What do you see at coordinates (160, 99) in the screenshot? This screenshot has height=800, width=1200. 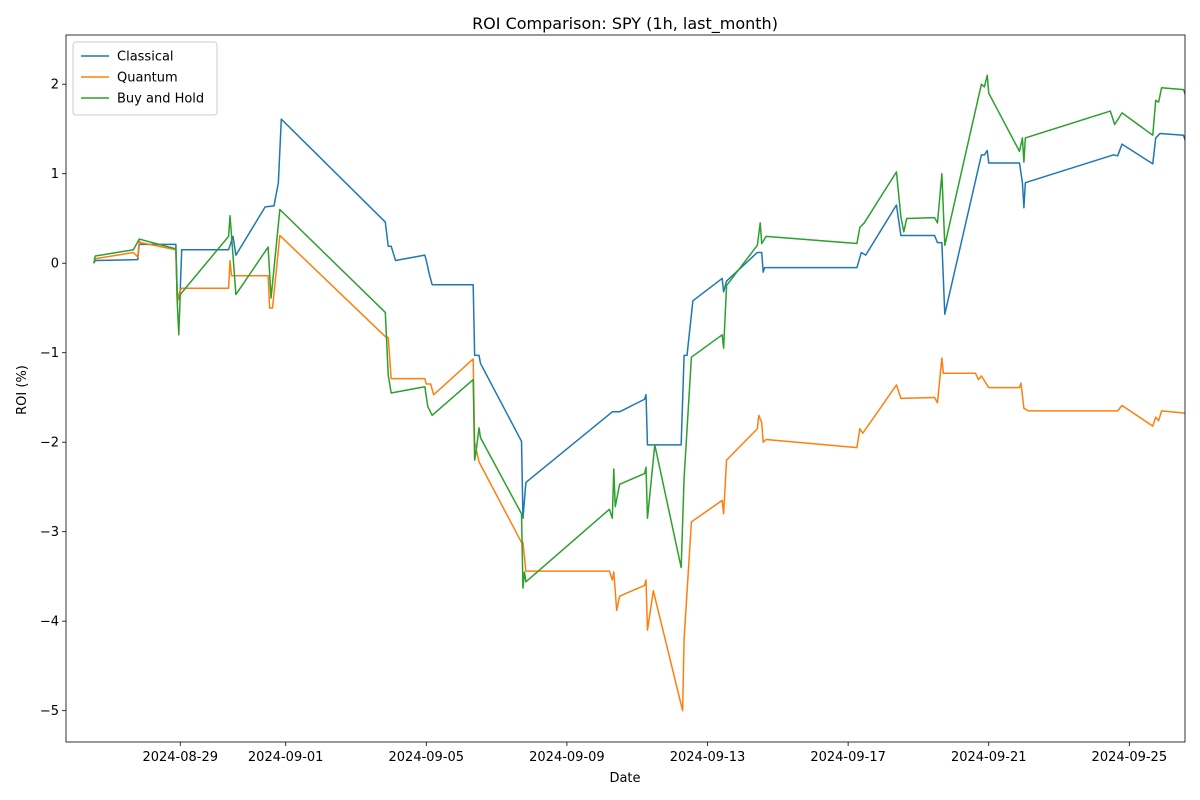 I see `legend-label-buy-and-hold: Buy and Hold` at bounding box center [160, 99].